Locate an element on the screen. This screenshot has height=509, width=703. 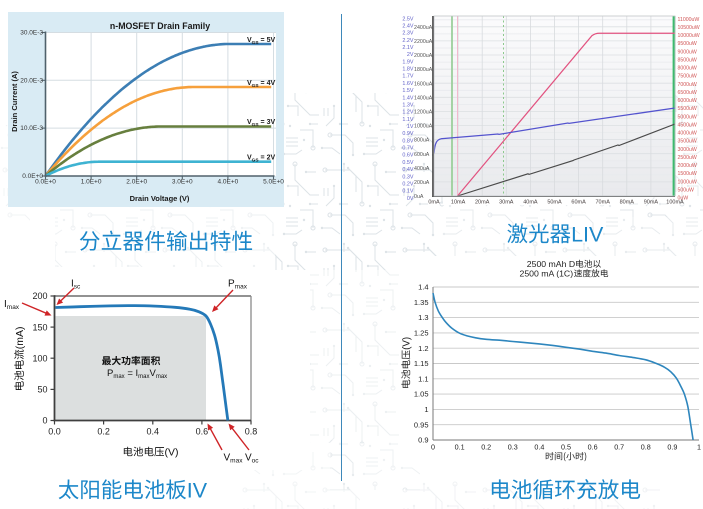
svg-text: 1V is located at coordinates (410, 127).